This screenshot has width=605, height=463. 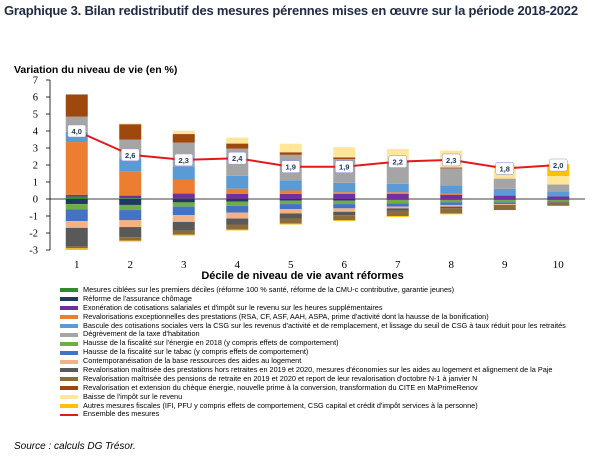 I want to click on y-axis-label: Variation du niveau de vie (en %), so click(x=96, y=70).